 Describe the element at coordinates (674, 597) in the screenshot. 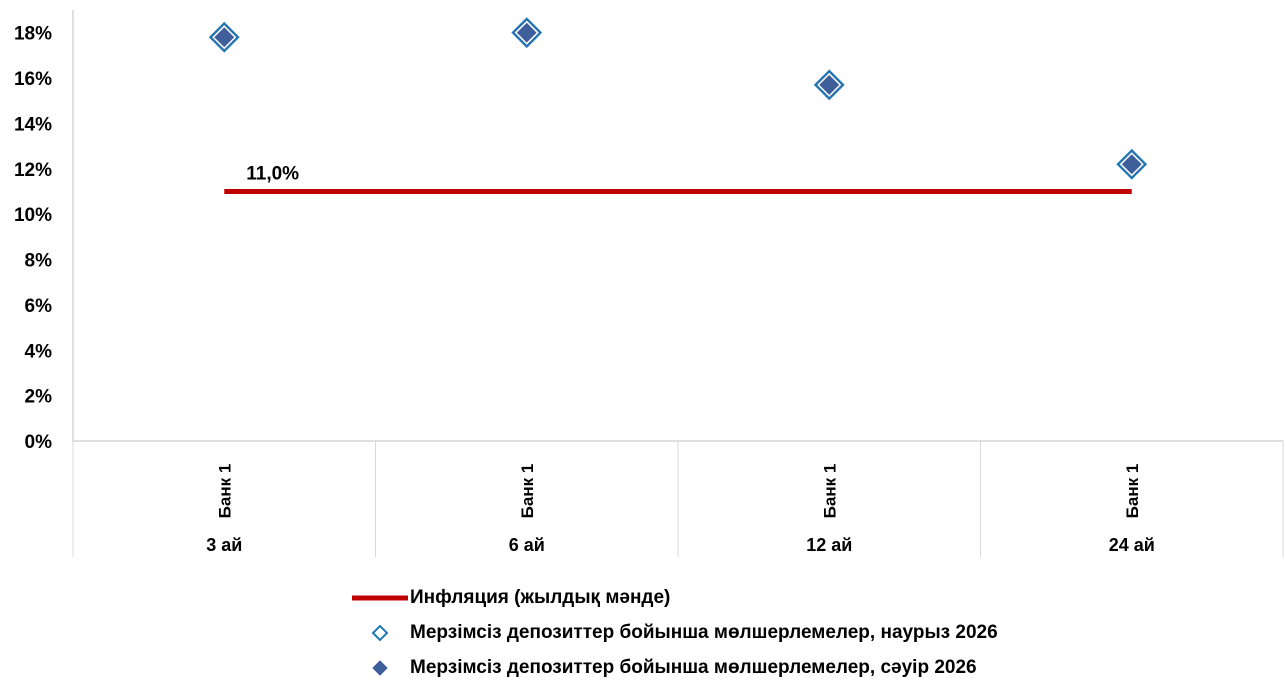

I see `legend-item-inflation: Инфляция (жылдық мәнде)` at that location.